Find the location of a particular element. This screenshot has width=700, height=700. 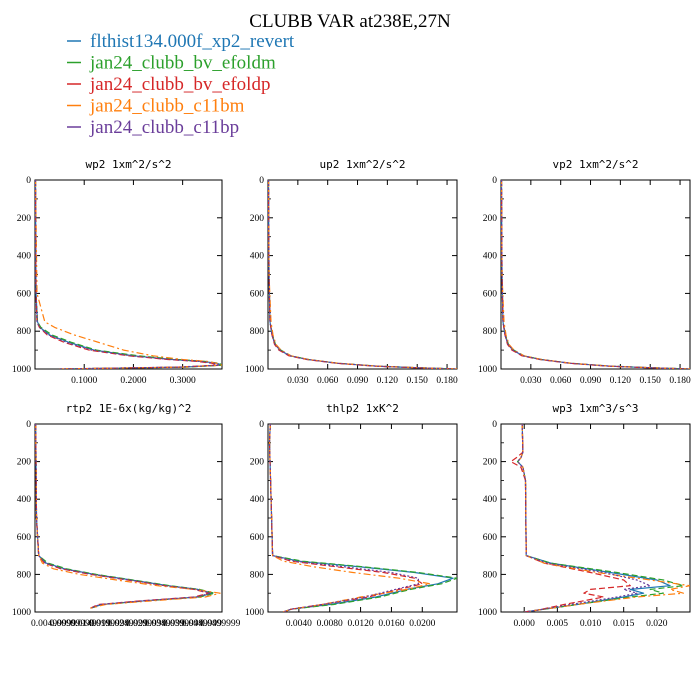

legend-entry: jan24_clubb_bv_efoldm is located at coordinates (171, 63).